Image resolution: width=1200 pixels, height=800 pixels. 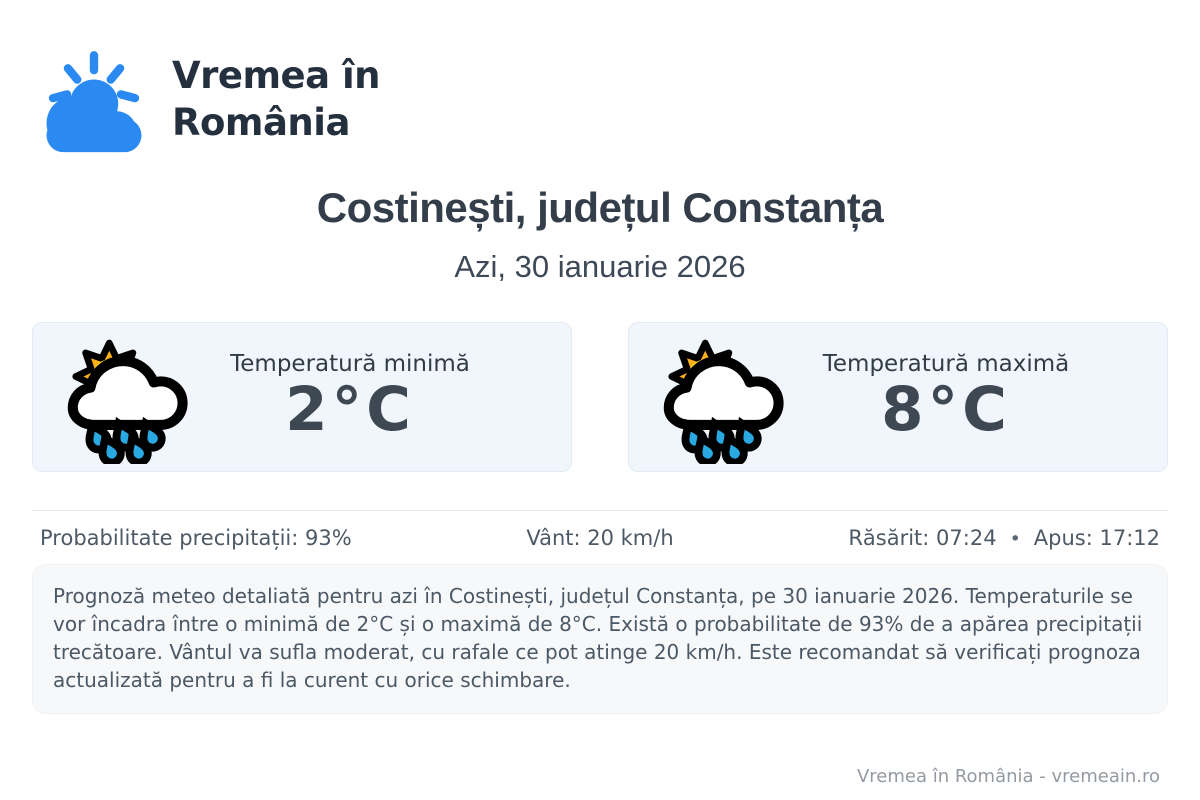 I want to click on page-date: Azi, 30 ianuarie 2026, so click(x=600, y=266).